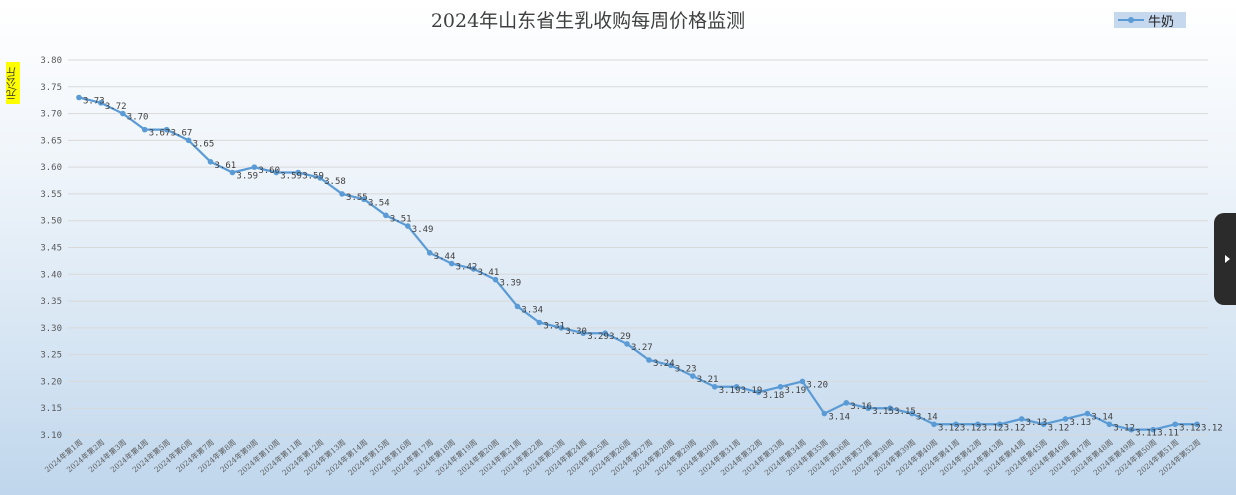 This screenshot has height=495, width=1236. What do you see at coordinates (532, 310) in the screenshot?
I see `data-label: 3.34` at bounding box center [532, 310].